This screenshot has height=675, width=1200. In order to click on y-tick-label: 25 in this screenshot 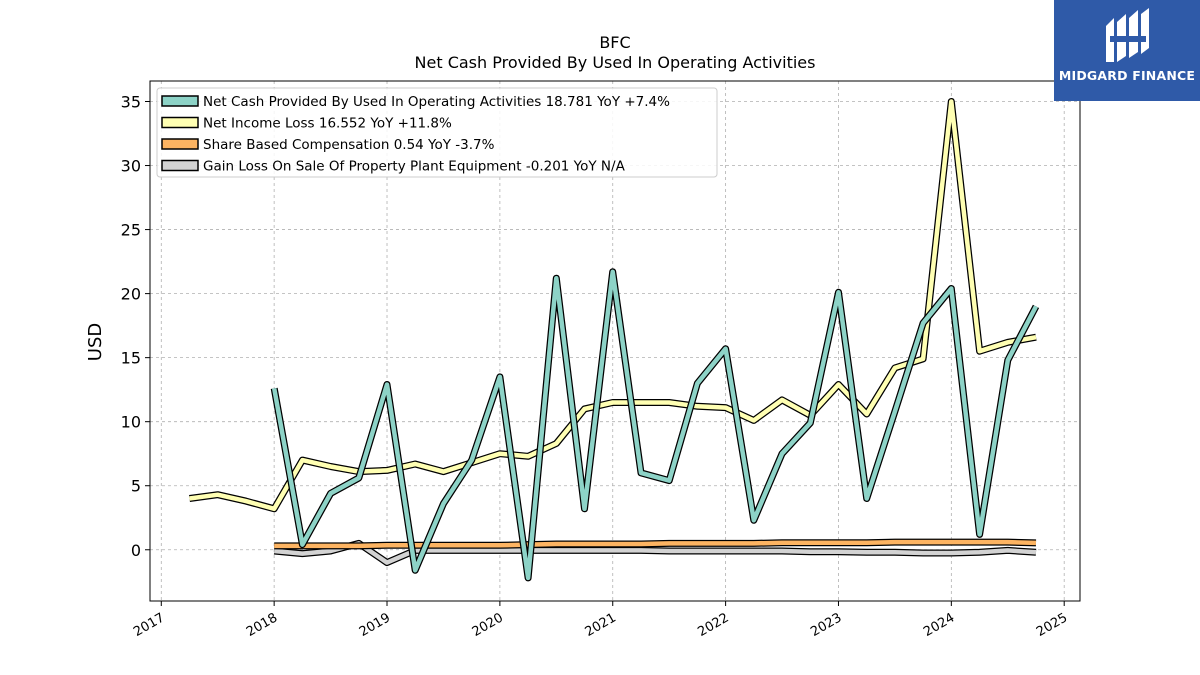, I will do `click(131, 230)`.